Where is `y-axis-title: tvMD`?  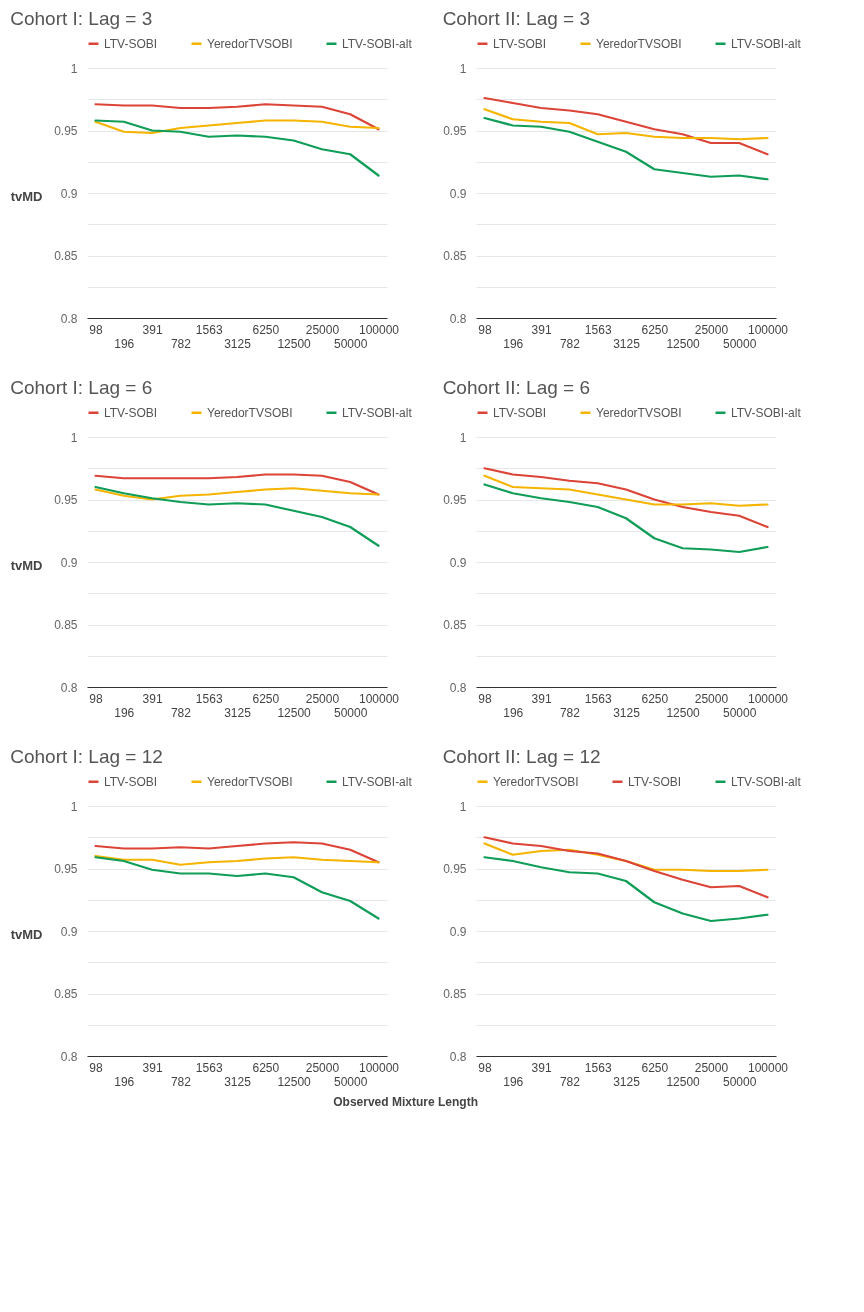 y-axis-title: tvMD is located at coordinates (26, 196).